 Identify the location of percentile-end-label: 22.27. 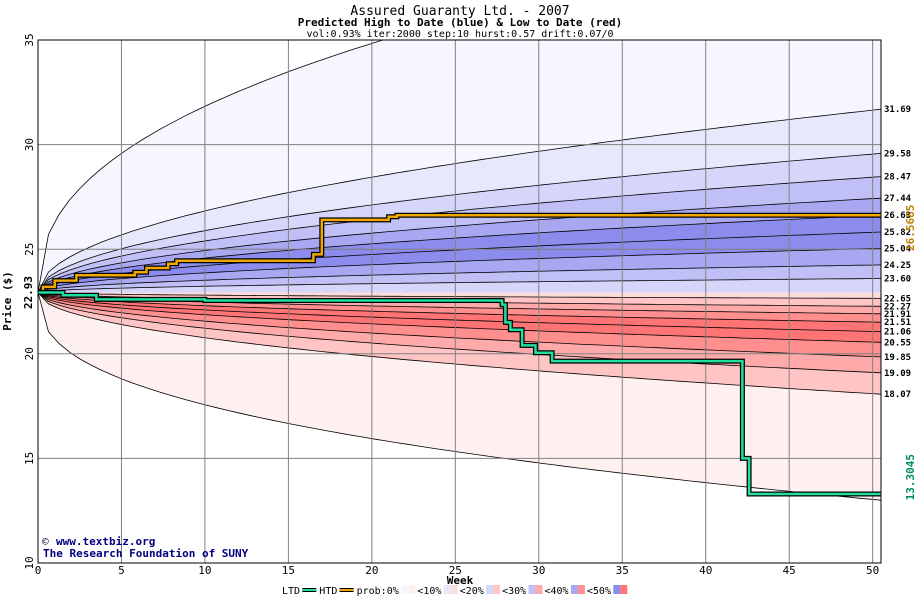
(897, 307).